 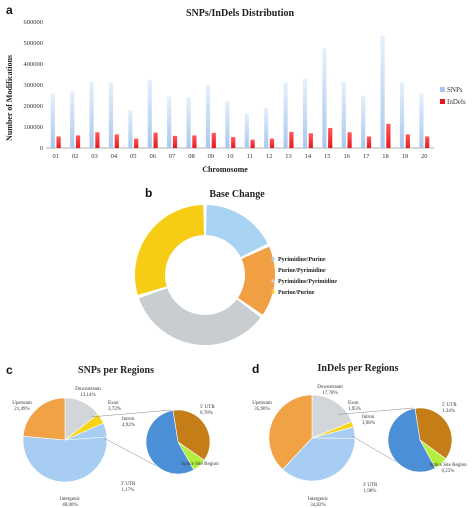 I want to click on x-tick-label: 05, so click(x=133, y=156).